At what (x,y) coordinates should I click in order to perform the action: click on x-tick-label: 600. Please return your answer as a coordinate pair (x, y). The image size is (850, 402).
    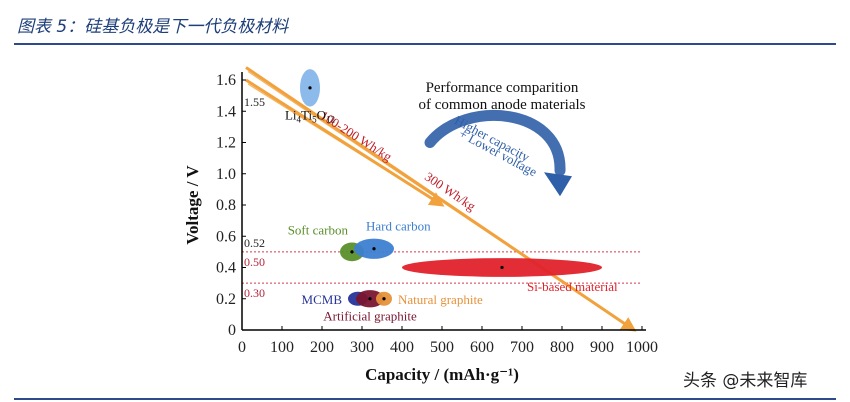
    Looking at the image, I should click on (482, 347).